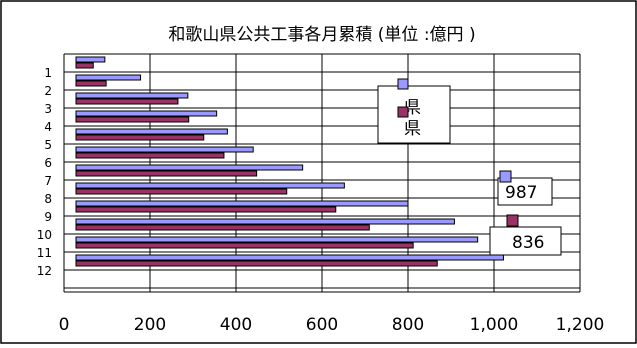 Image resolution: width=637 pixels, height=348 pixels. I want to click on x-tick-label: 1,000, so click(494, 325).